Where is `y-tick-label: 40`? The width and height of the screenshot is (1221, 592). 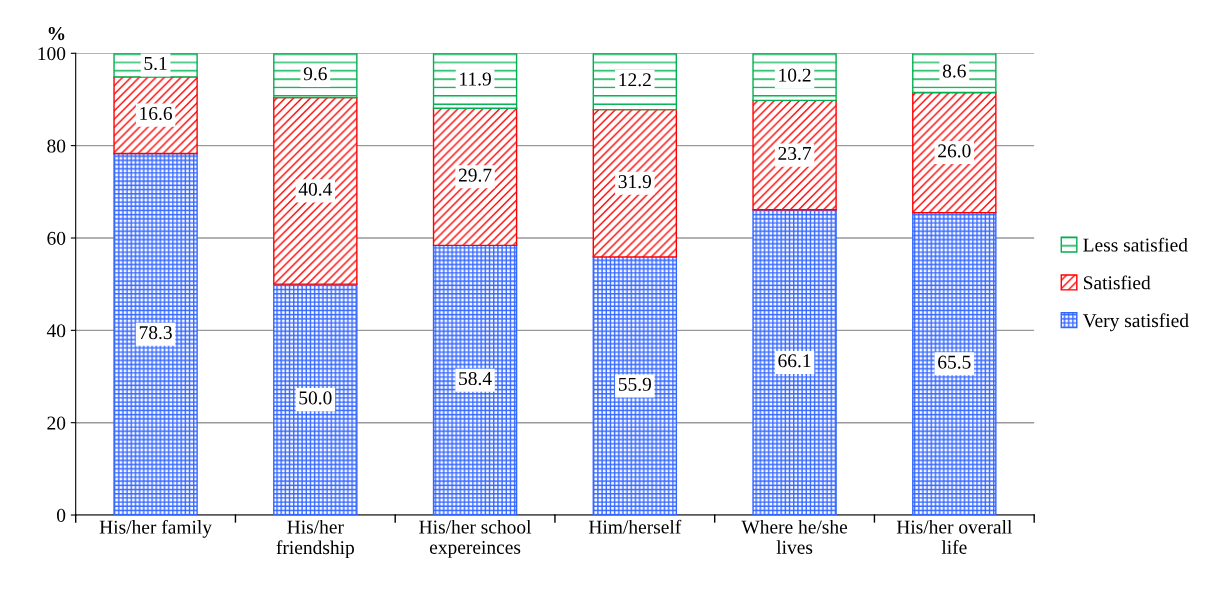 y-tick-label: 40 is located at coordinates (56, 331).